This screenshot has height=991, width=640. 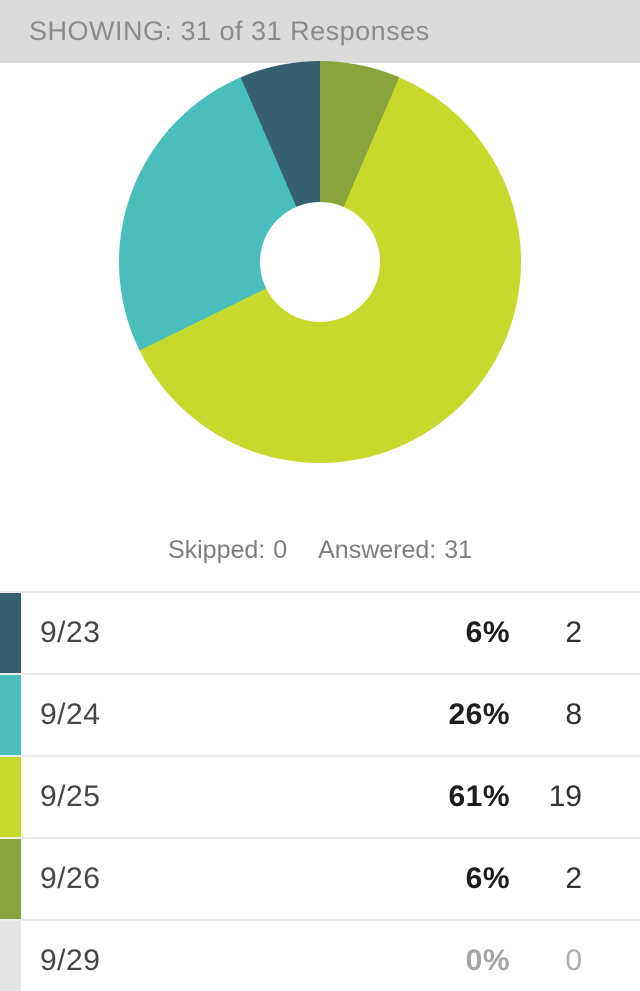 I want to click on table-row: 9/25 61% 19, so click(x=320, y=796).